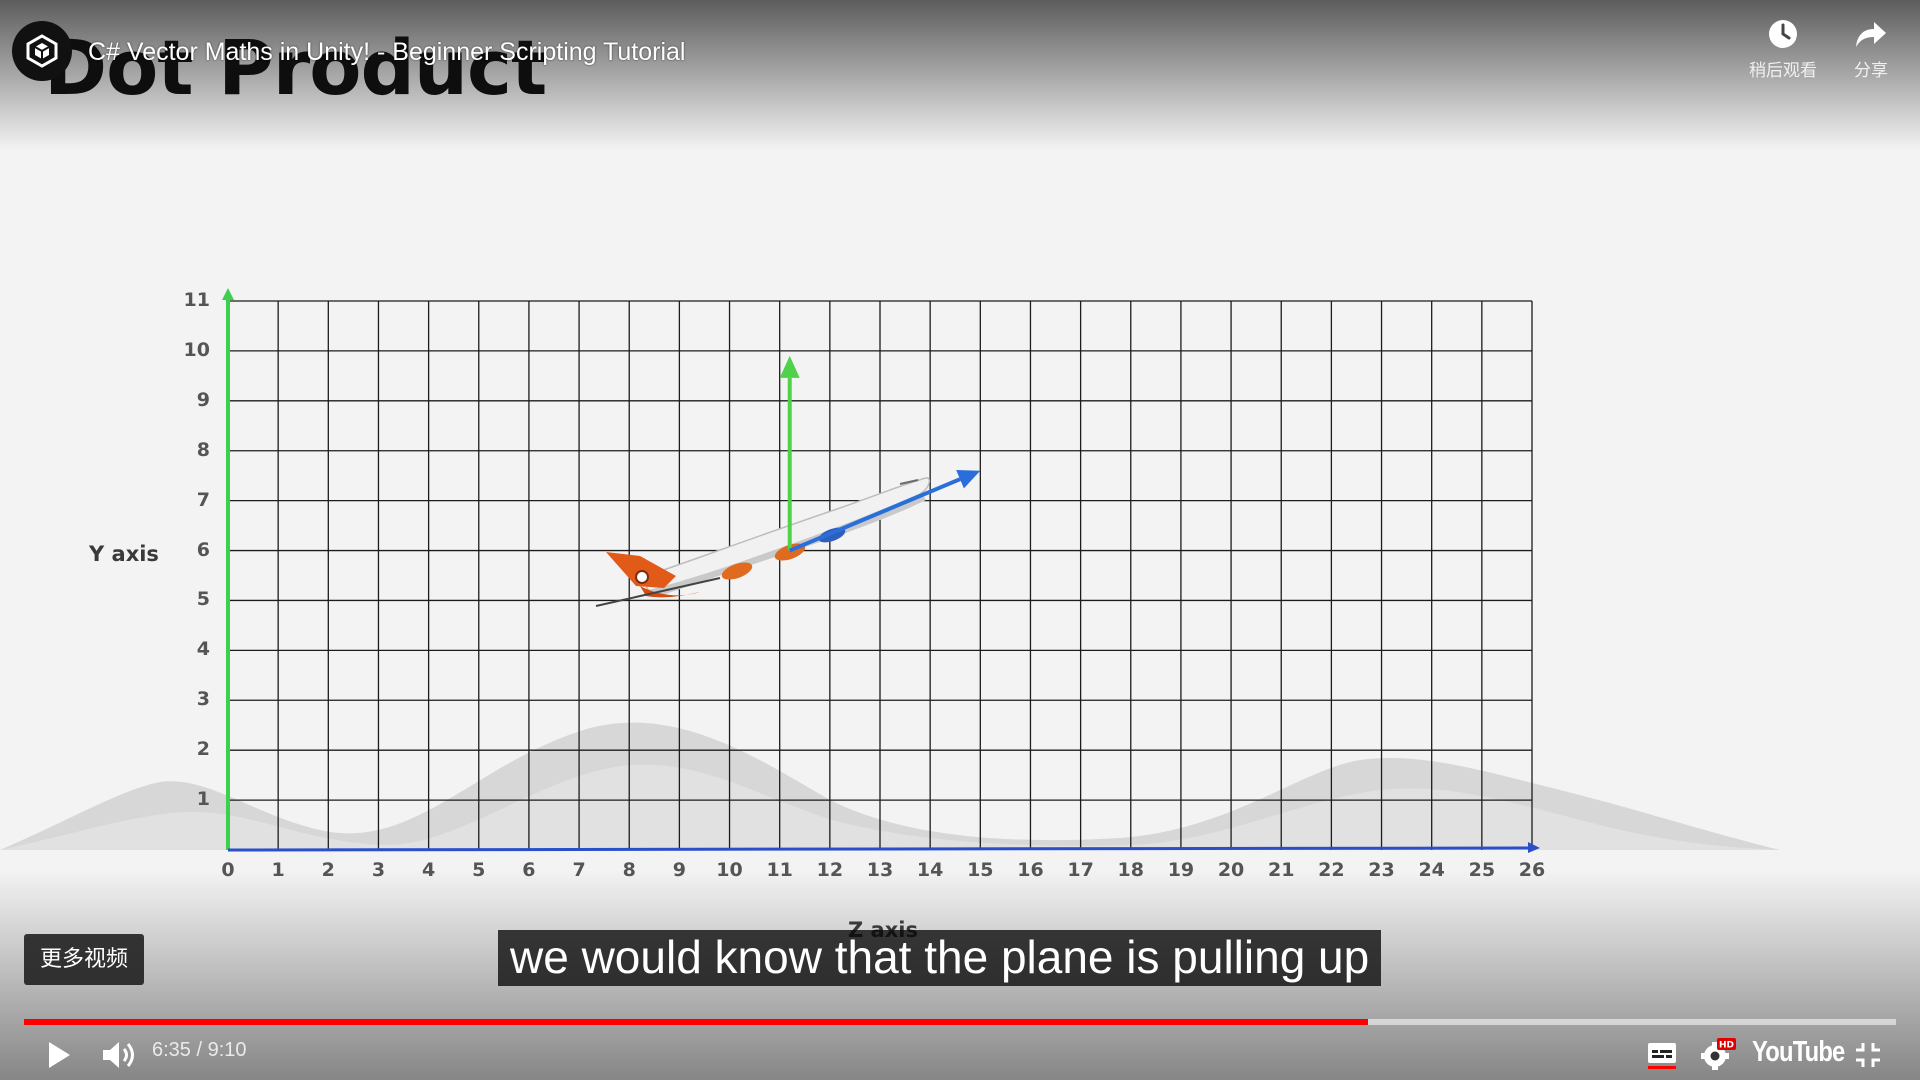 The width and height of the screenshot is (1920, 1080). Describe the element at coordinates (679, 870) in the screenshot. I see `x-tick-label: 9` at that location.